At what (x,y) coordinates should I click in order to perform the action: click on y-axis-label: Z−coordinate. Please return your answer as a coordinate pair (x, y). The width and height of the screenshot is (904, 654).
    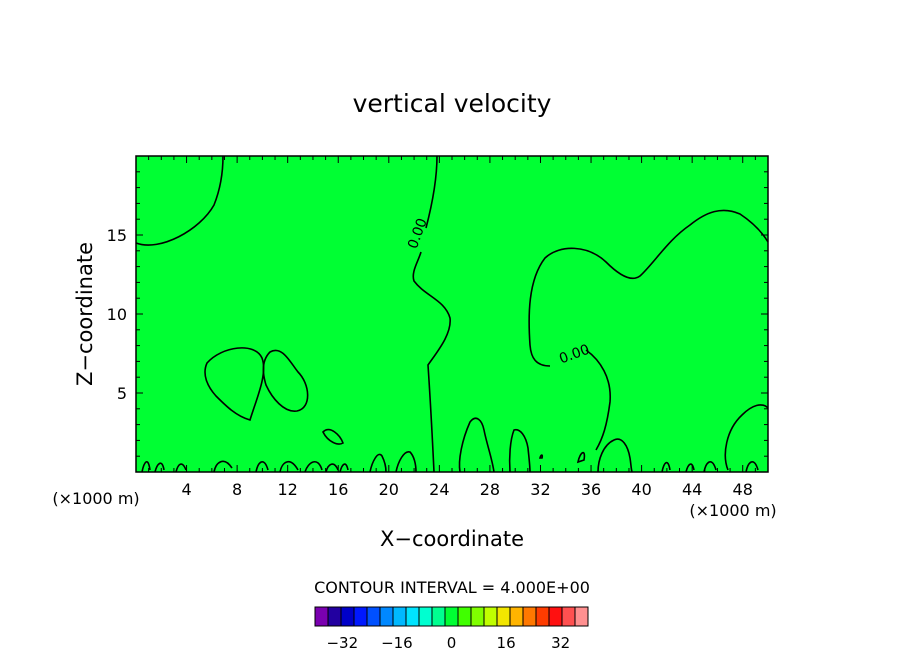
    Looking at the image, I should click on (85, 314).